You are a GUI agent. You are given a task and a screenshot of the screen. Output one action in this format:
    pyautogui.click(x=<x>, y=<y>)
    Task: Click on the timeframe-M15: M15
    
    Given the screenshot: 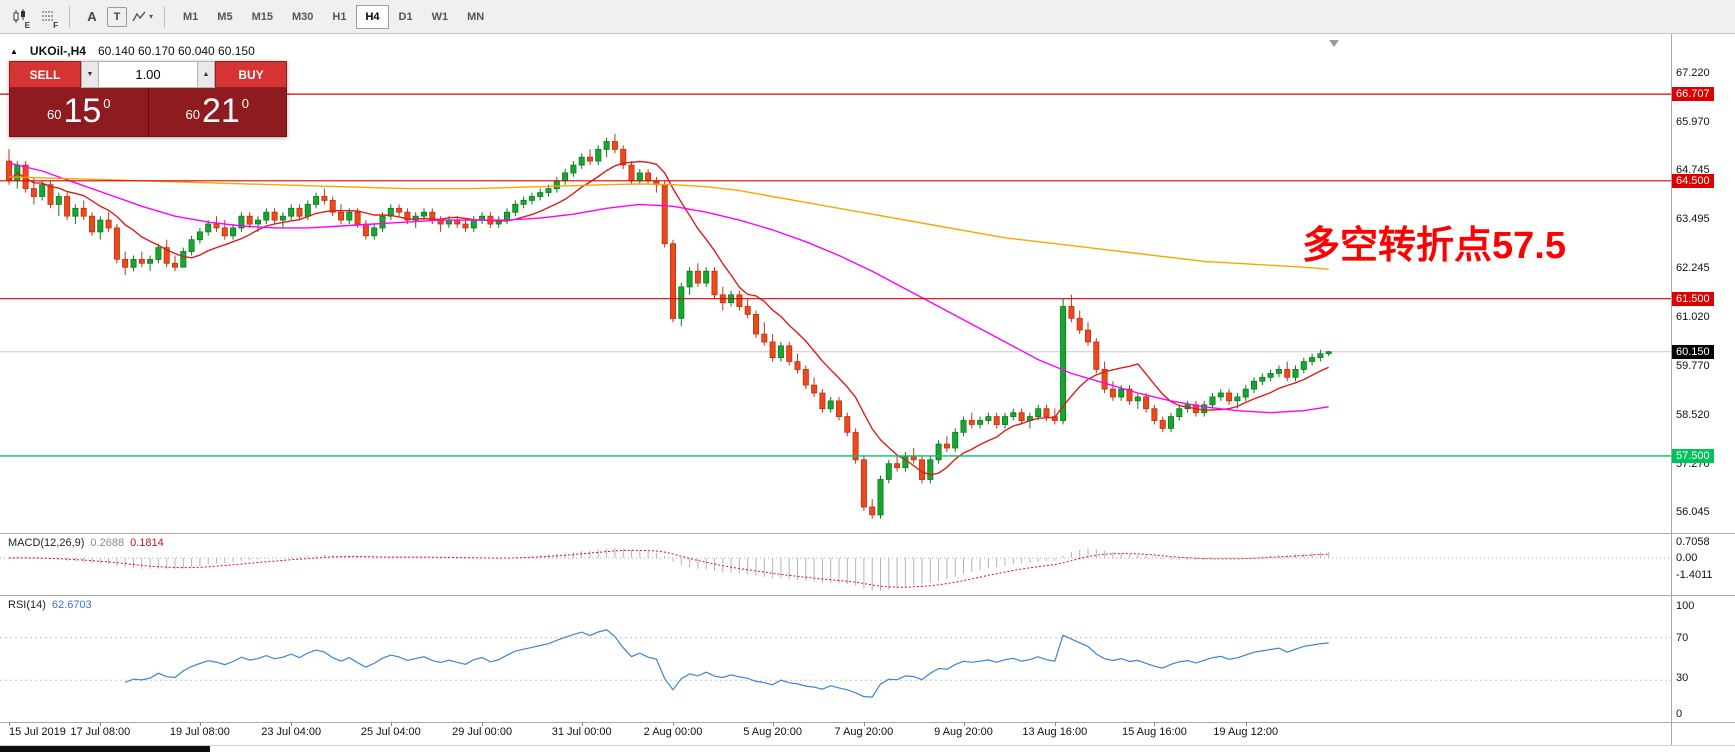 What is the action you would take?
    pyautogui.click(x=262, y=17)
    